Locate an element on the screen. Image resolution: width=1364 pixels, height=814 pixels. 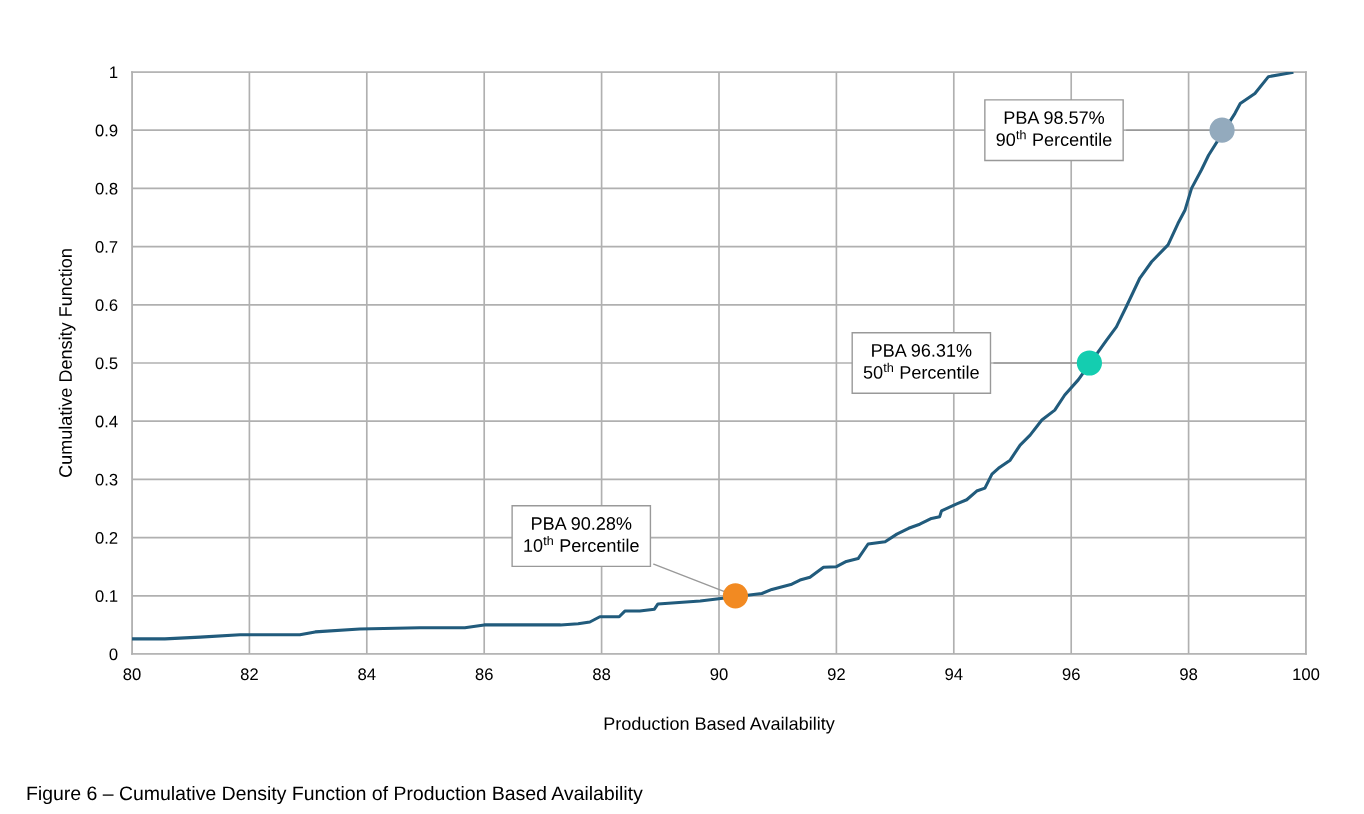
x-tick-label: 84 is located at coordinates (367, 674).